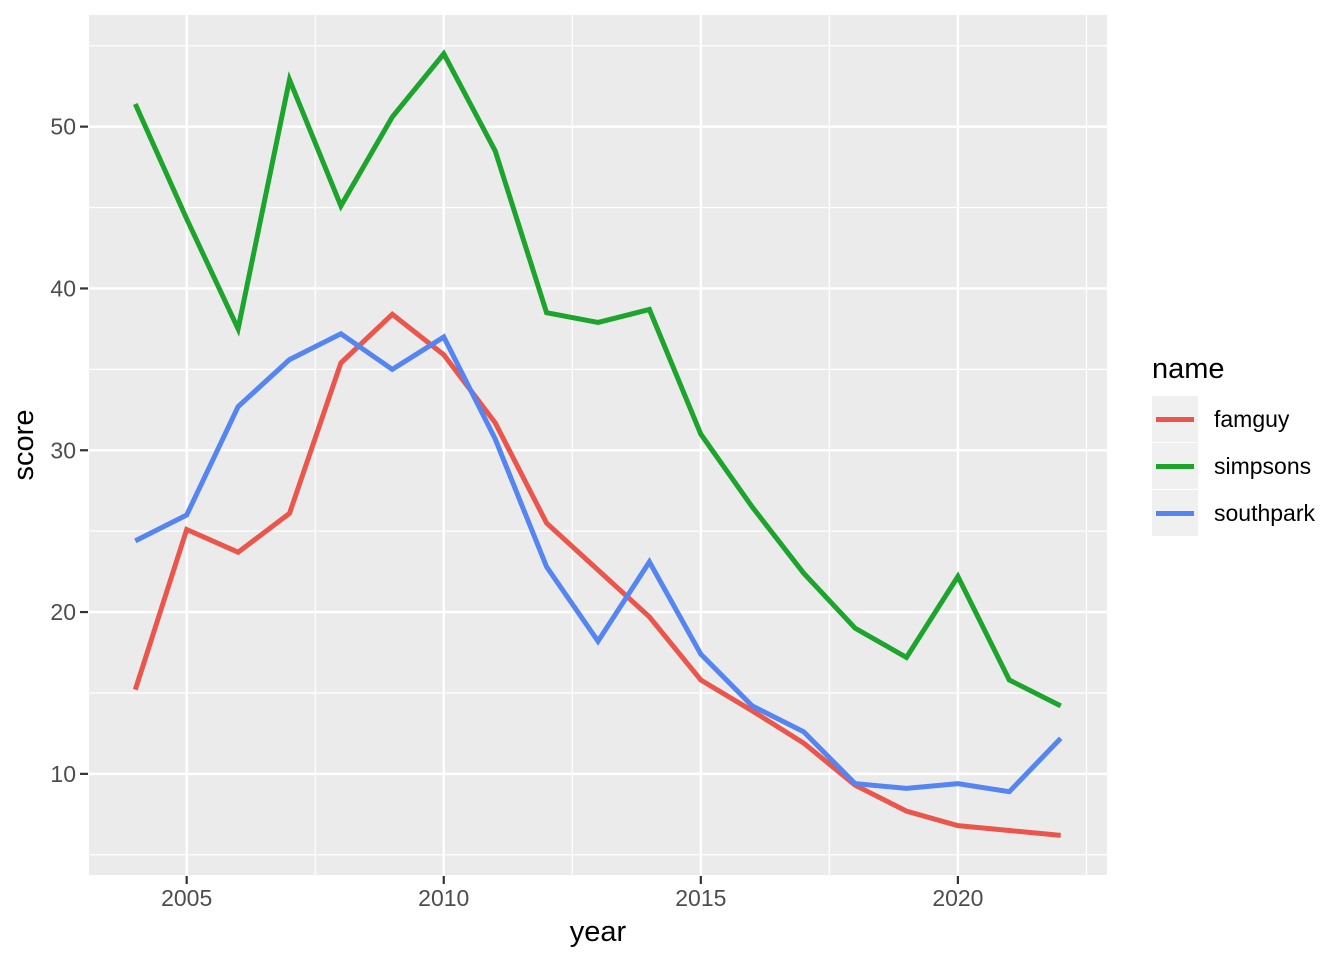 The image size is (1344, 960). I want to click on y-tick-label: 50, so click(63, 127).